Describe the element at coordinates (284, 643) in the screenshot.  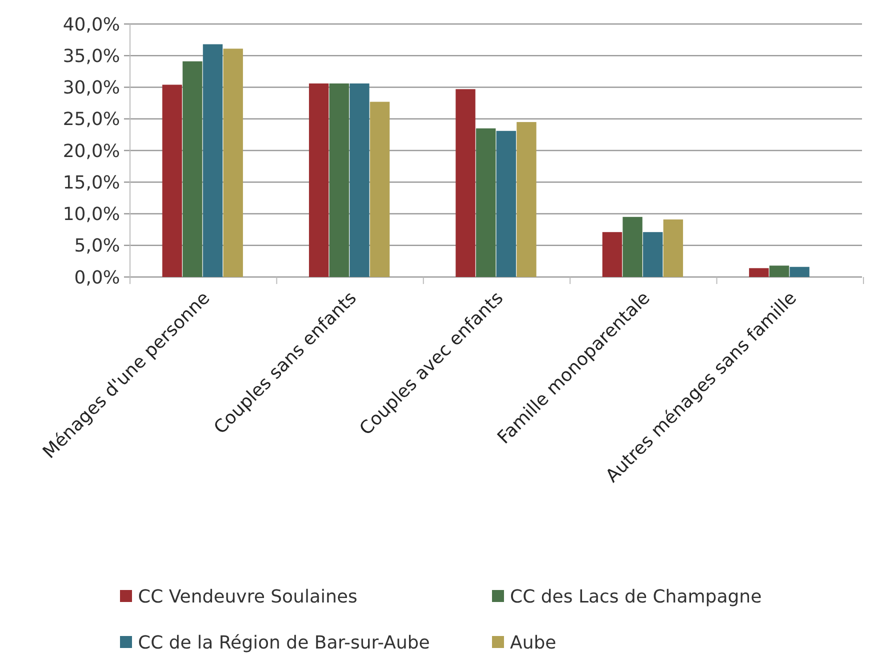
I see `legend-label: CC de la Région de Bar-sur-Aube` at that location.